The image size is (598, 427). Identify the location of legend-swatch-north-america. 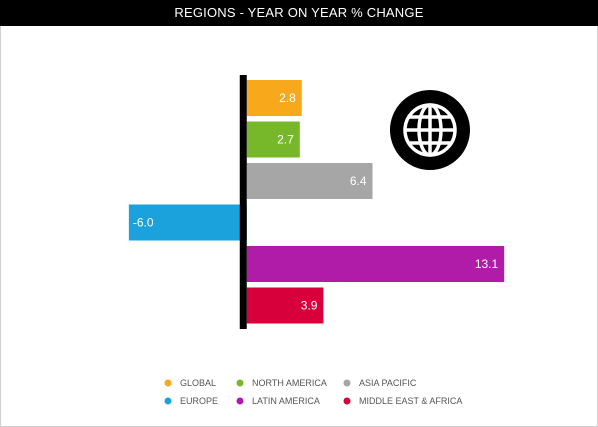
(240, 383).